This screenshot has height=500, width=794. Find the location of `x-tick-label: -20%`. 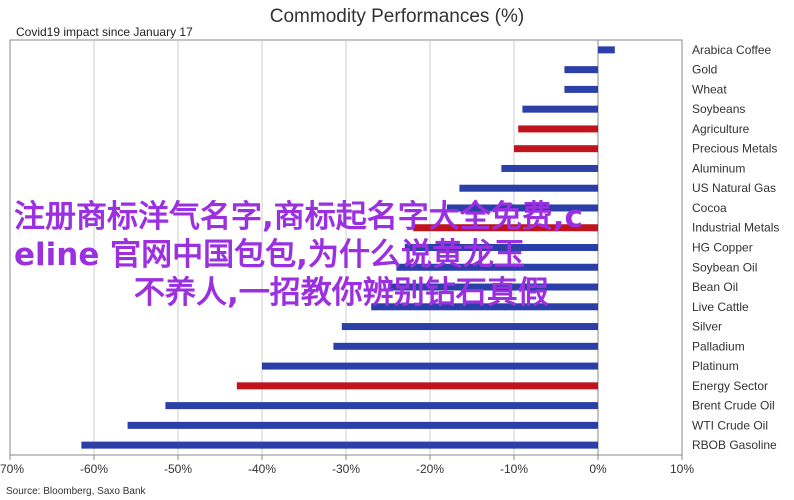

x-tick-label: -20% is located at coordinates (430, 469).